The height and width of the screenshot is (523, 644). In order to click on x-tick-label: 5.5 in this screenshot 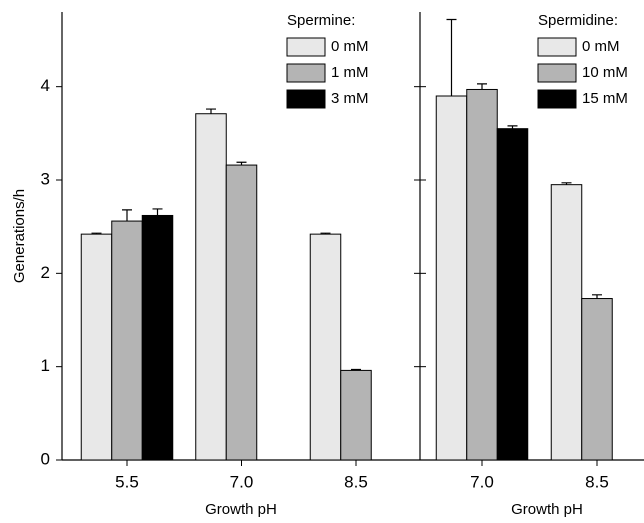, I will do `click(127, 481)`.